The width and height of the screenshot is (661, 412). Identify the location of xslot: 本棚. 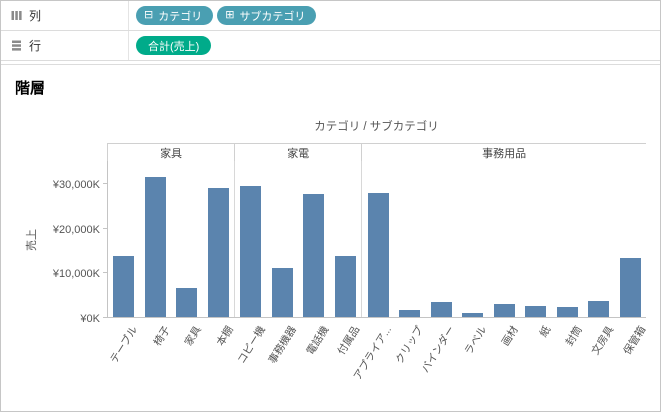
(219, 364).